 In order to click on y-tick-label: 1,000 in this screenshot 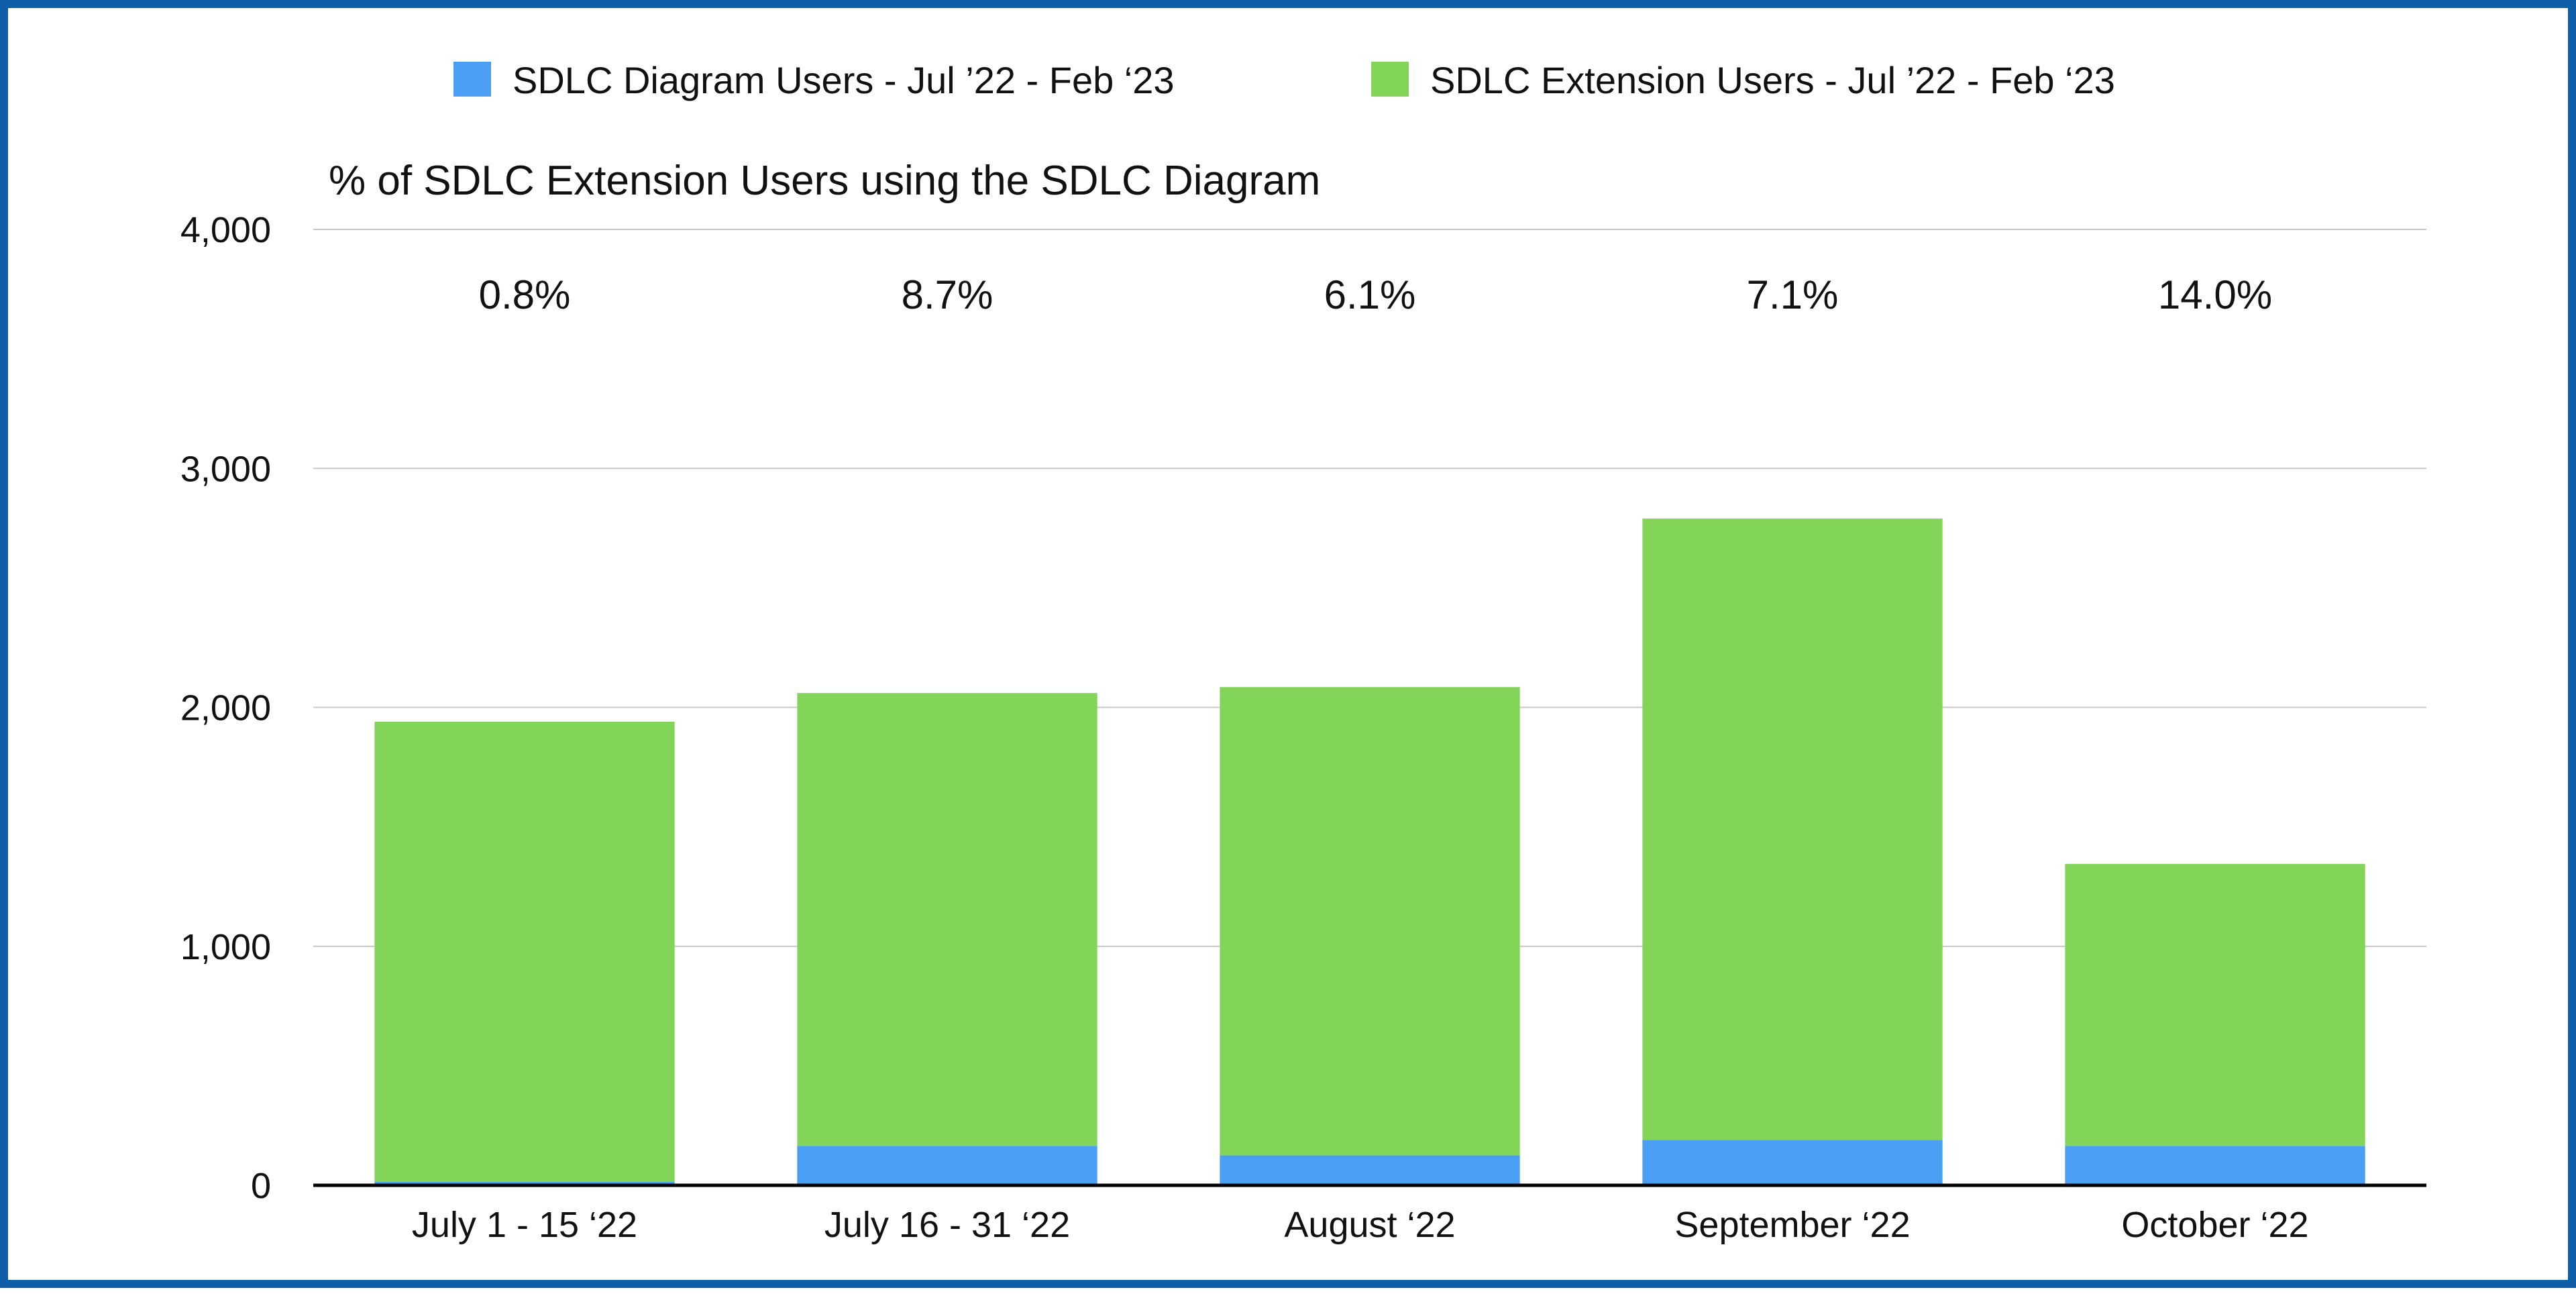, I will do `click(225, 947)`.